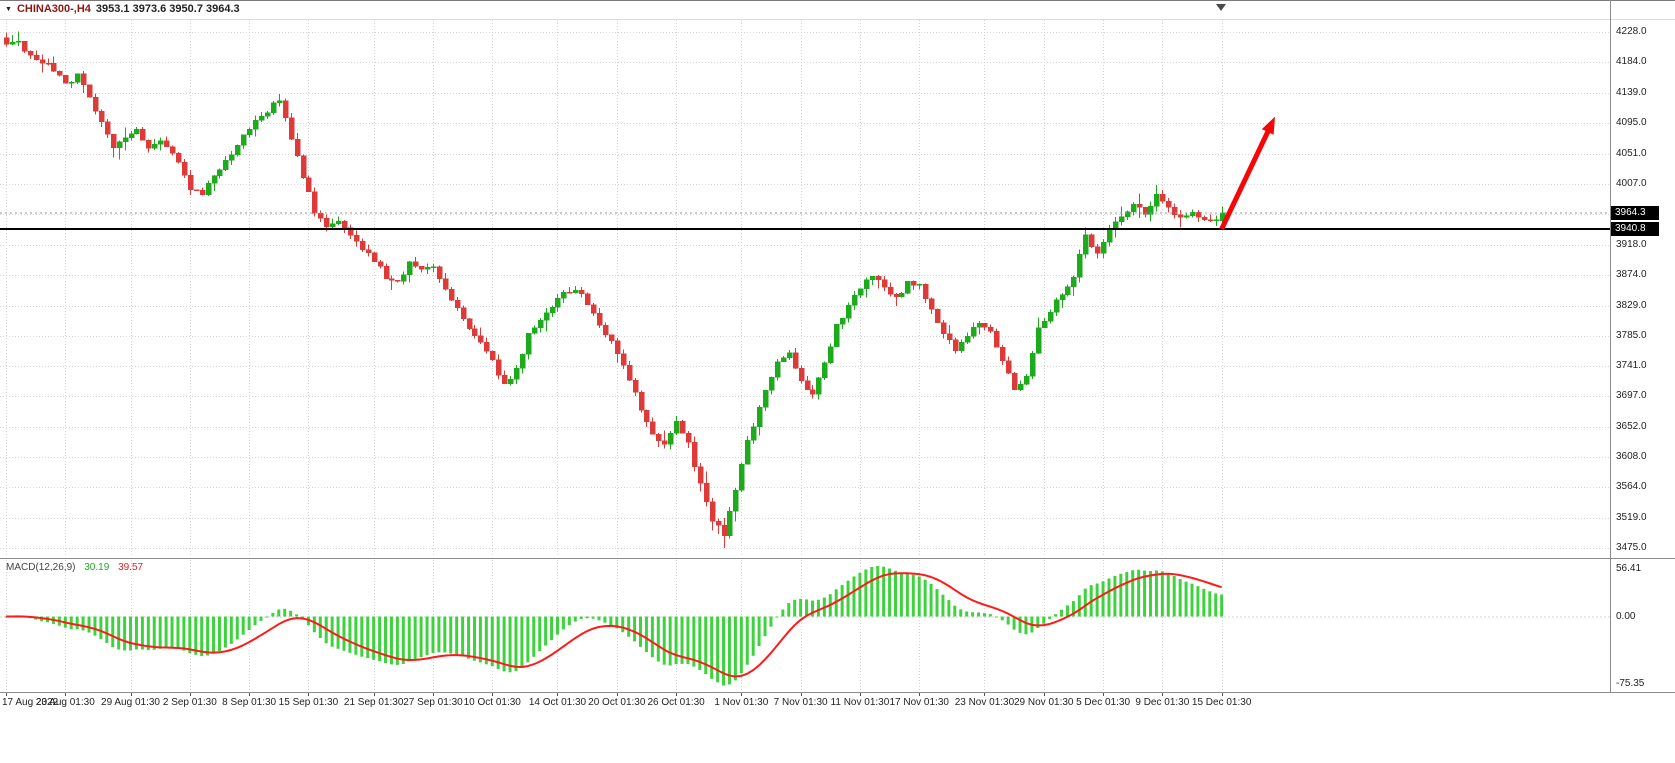 The height and width of the screenshot is (763, 1675). What do you see at coordinates (97, 567) in the screenshot?
I see `macd-main-value: 30.19` at bounding box center [97, 567].